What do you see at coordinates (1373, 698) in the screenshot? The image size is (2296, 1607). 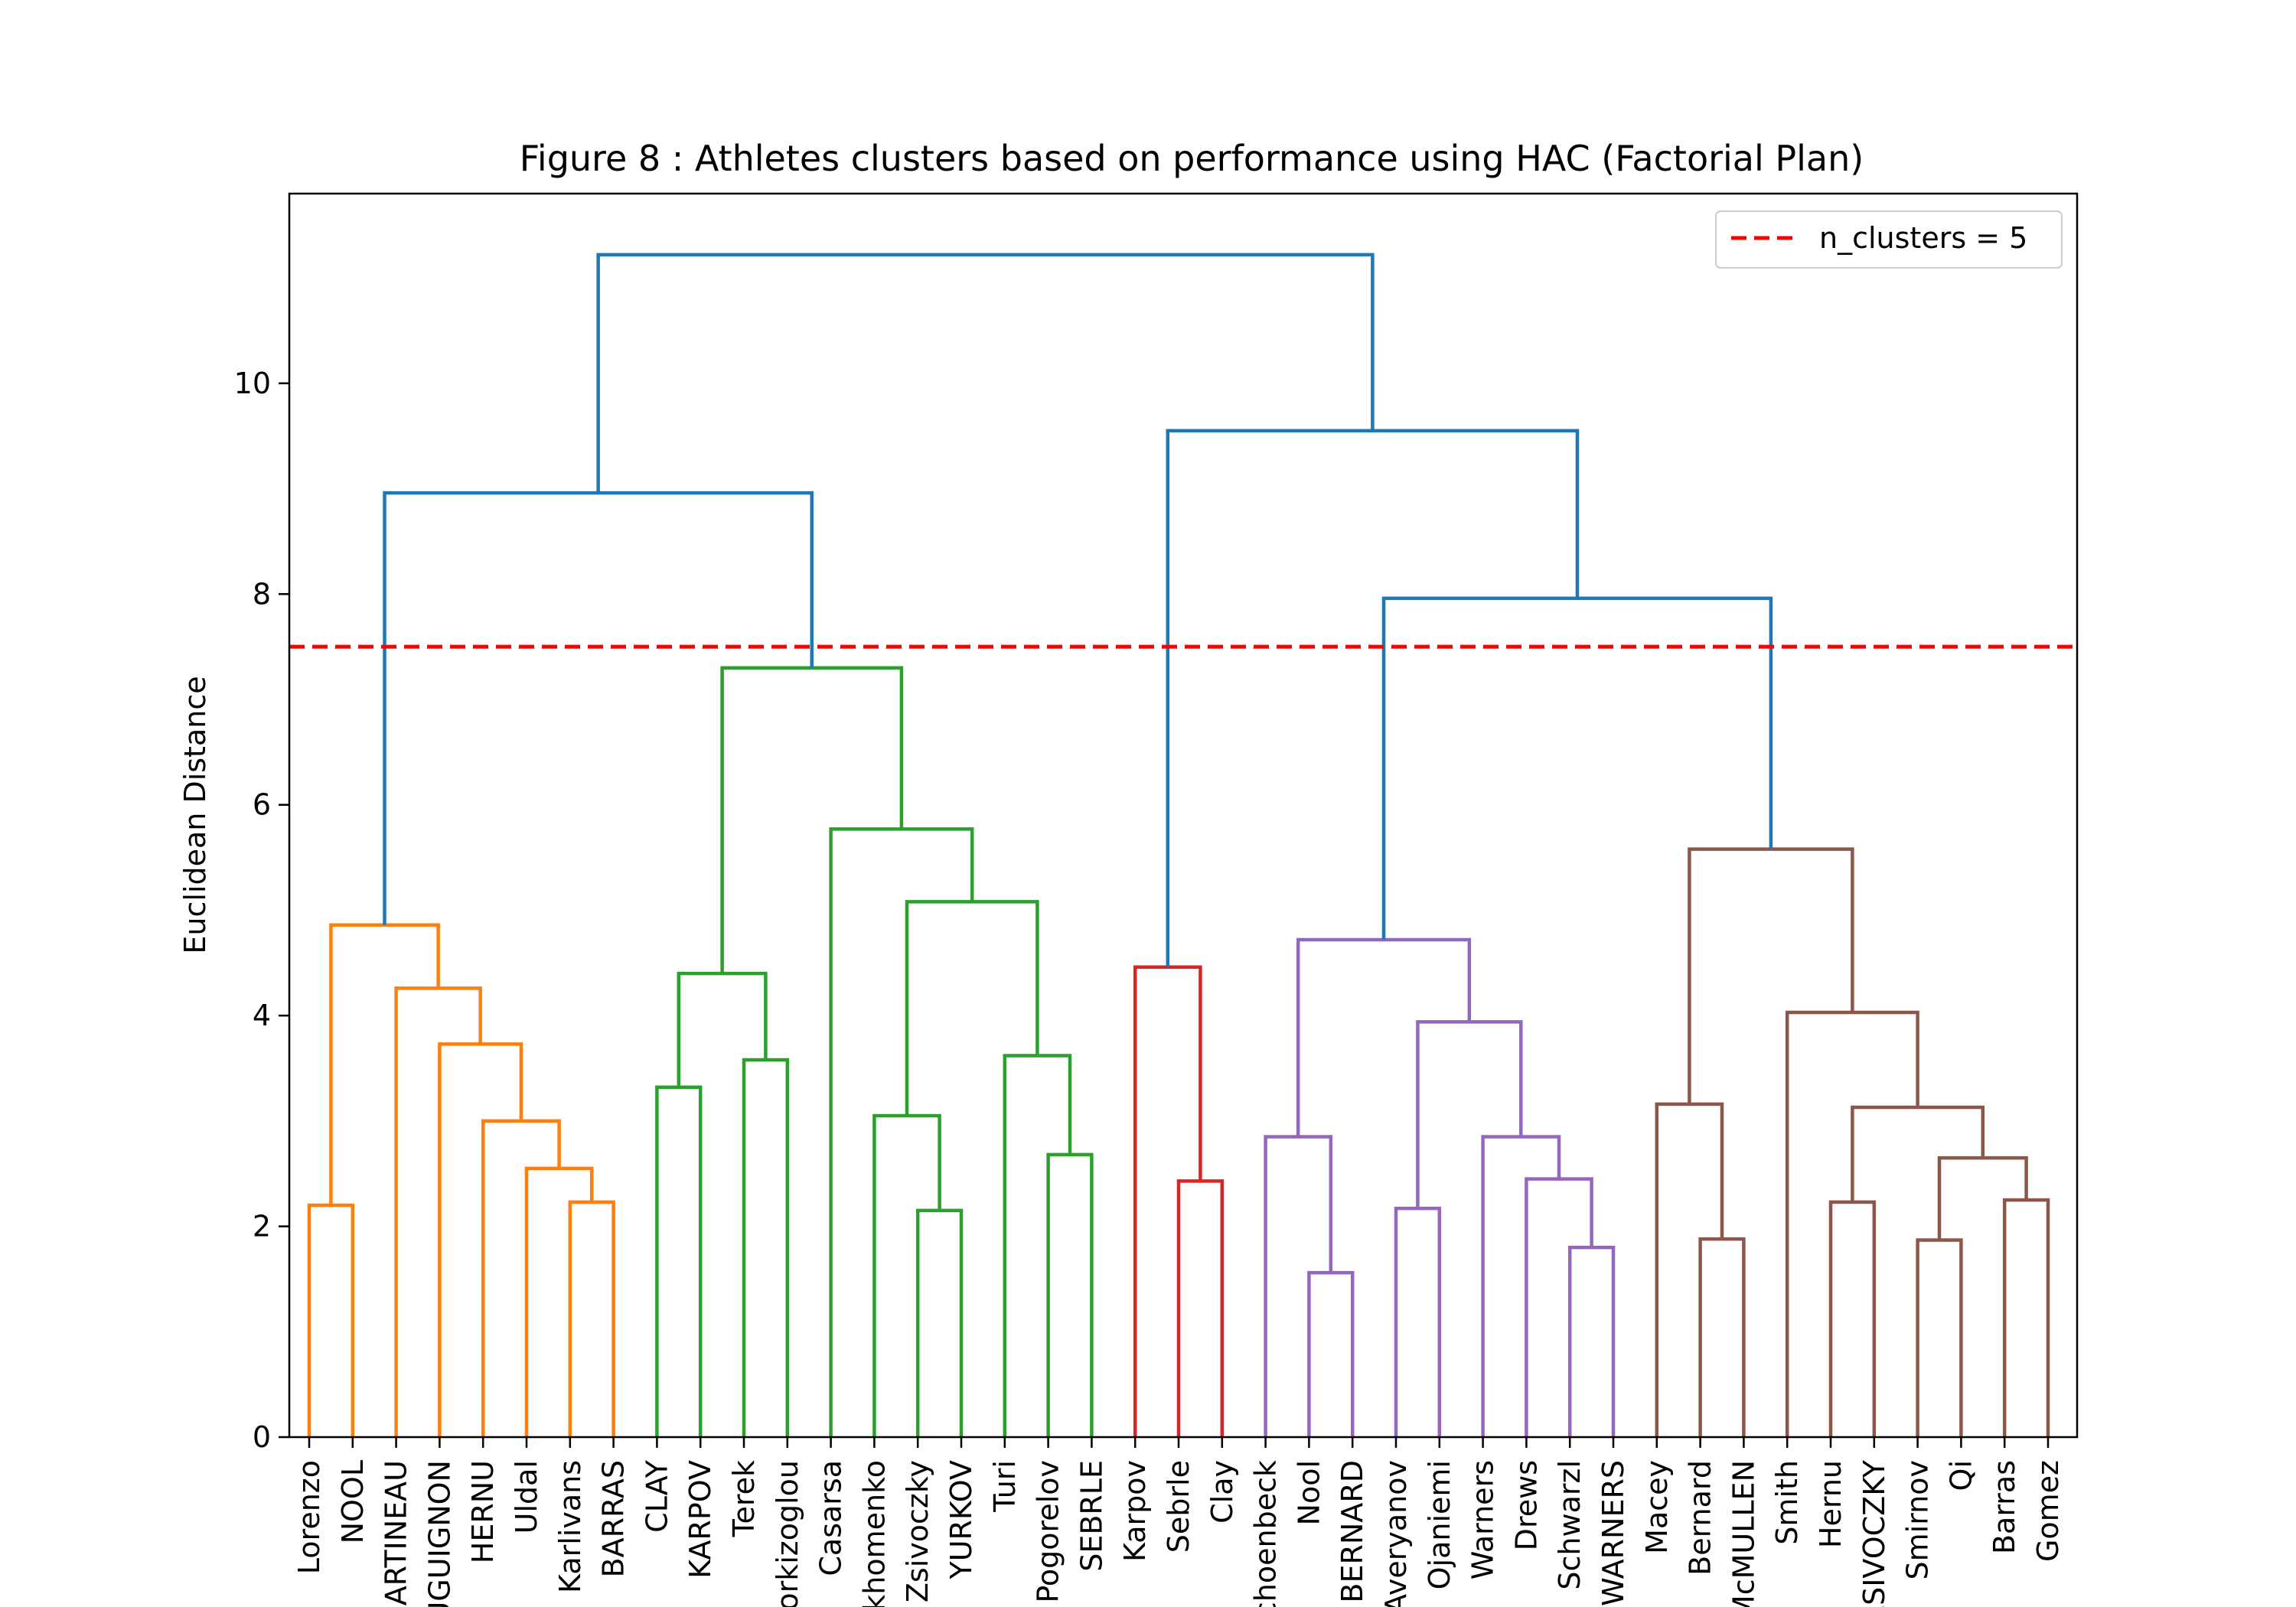 I see `dendrogram-link-u3` at bounding box center [1373, 698].